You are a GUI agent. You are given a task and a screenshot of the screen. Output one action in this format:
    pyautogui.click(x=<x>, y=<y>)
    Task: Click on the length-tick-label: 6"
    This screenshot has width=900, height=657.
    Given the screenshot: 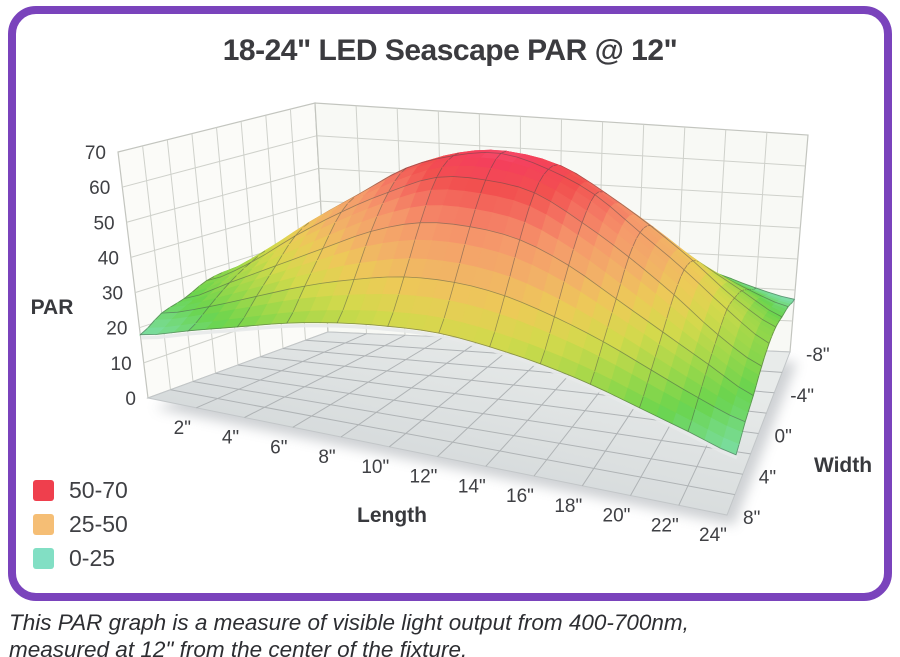 What is the action you would take?
    pyautogui.click(x=278, y=447)
    